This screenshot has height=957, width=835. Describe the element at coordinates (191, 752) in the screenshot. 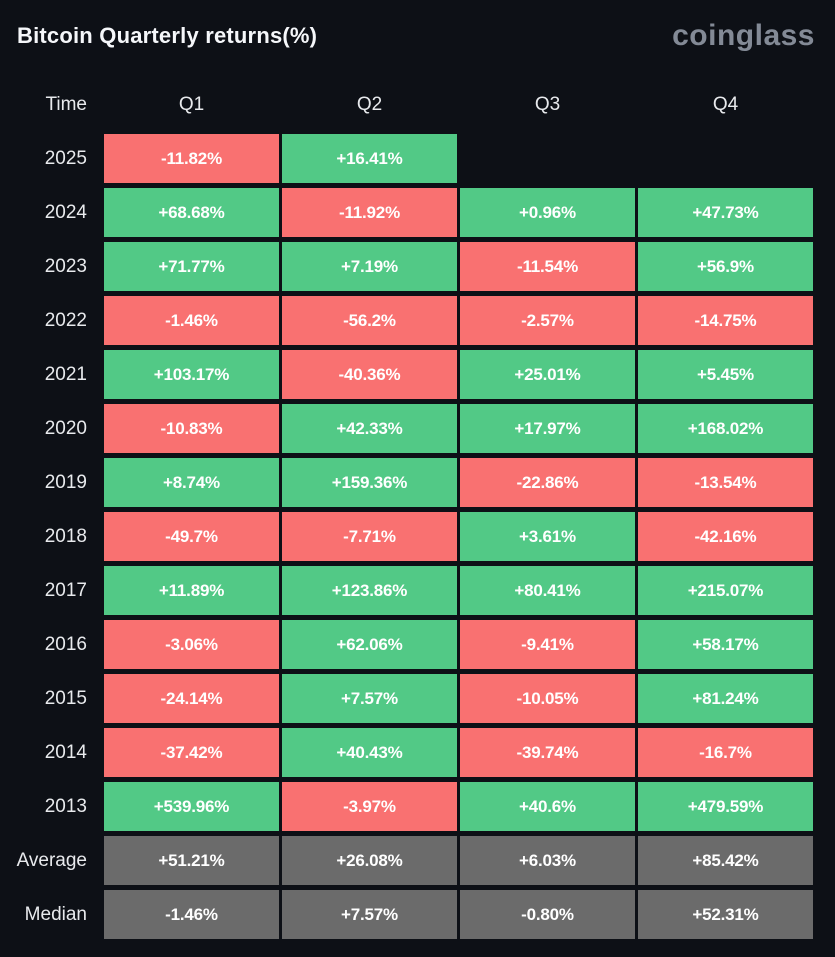

I see `cell-2014-q1: -37.42%` at that location.